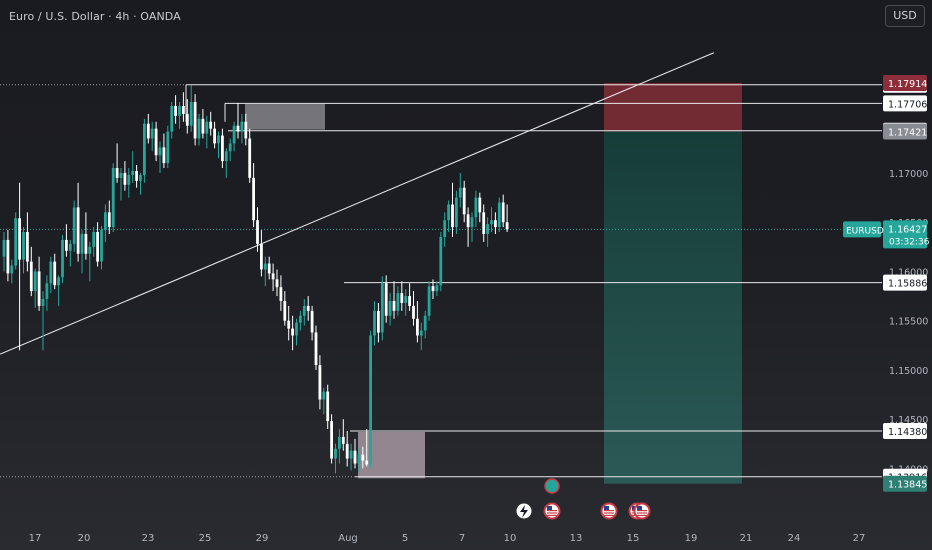  I want to click on x-tick-label: 24, so click(794, 538).